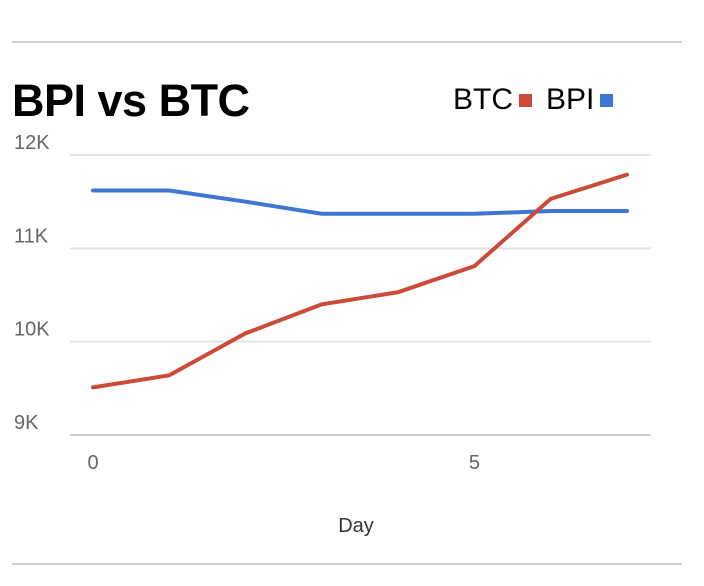 This screenshot has width=704, height=586. Describe the element at coordinates (540, 100) in the screenshot. I see `chart-legend: BTC BPI` at that location.